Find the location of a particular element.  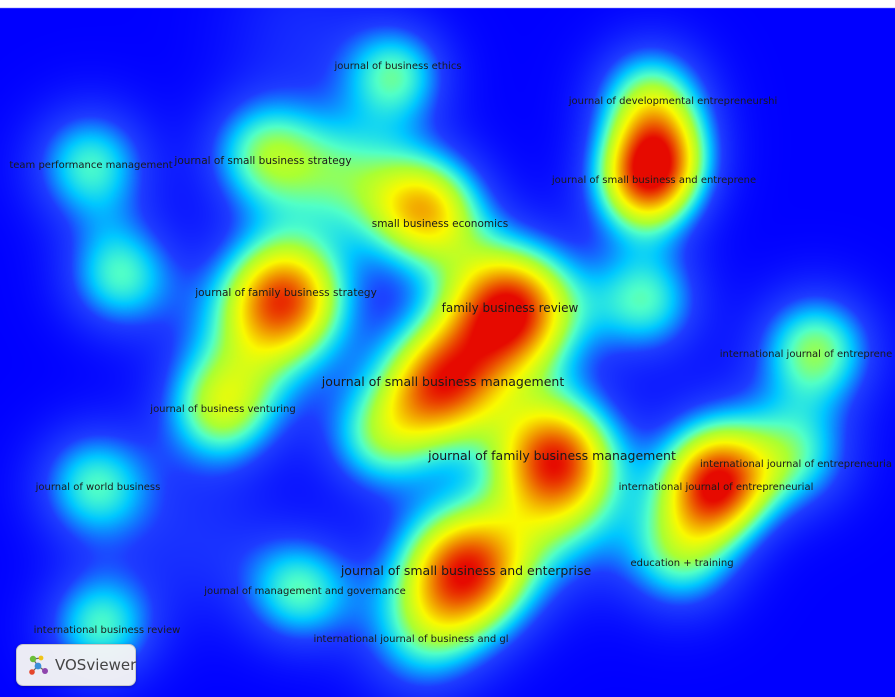

label-journal-of-small-business-management: journal of small business management is located at coordinates (443, 381).